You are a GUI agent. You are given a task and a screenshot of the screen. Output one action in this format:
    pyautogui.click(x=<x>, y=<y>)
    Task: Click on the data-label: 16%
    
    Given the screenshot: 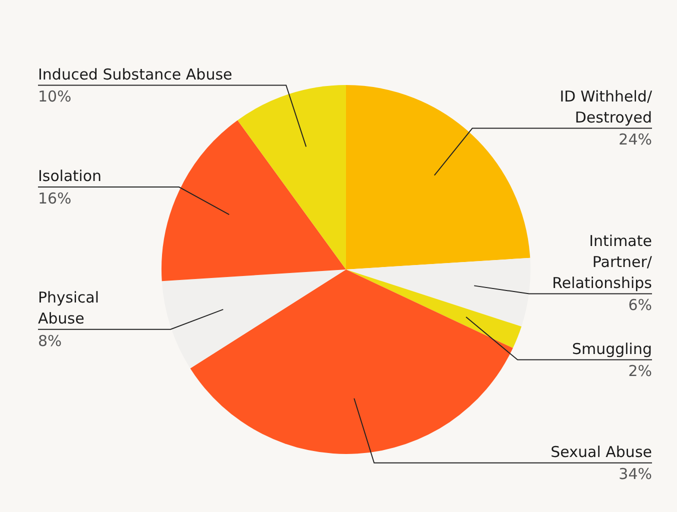 What is the action you would take?
    pyautogui.click(x=55, y=198)
    